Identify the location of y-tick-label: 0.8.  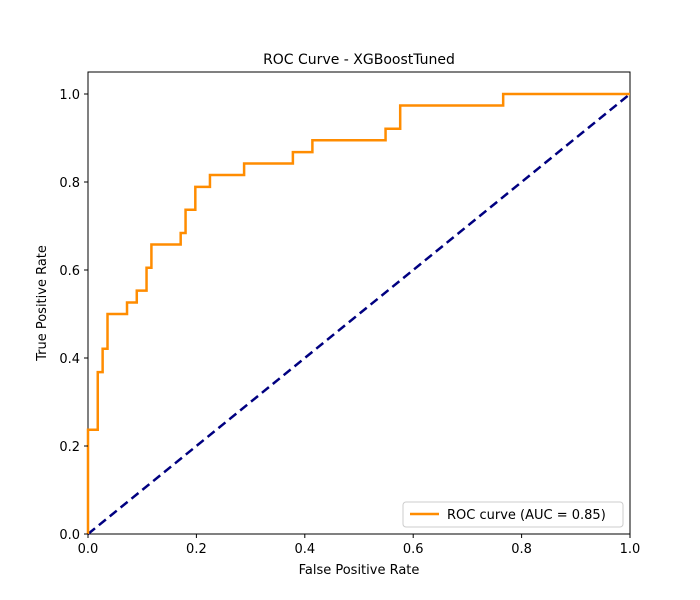
(69, 183).